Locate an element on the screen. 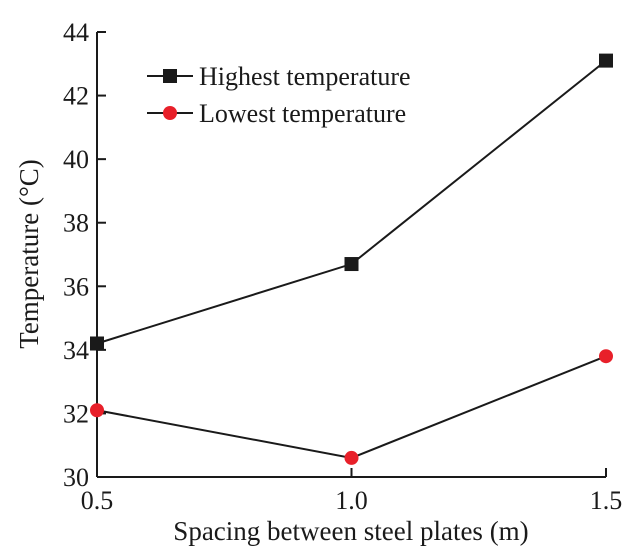 Image resolution: width=641 pixels, height=552 pixels. y-tick-label: 42 is located at coordinates (76, 96).